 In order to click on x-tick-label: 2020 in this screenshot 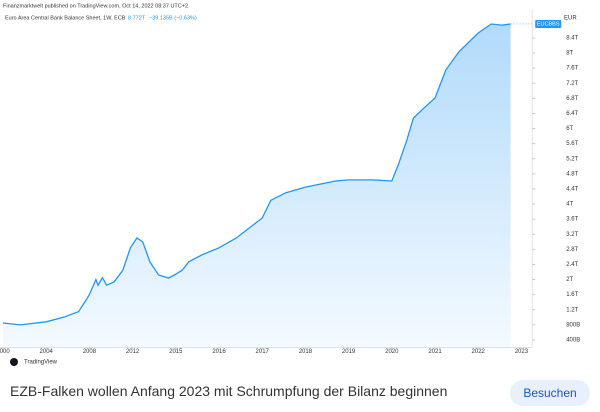, I will do `click(392, 352)`.